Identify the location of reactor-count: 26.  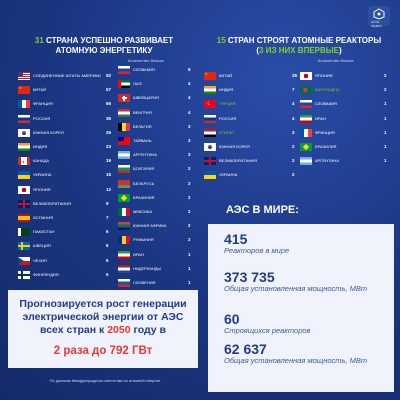
(295, 75).